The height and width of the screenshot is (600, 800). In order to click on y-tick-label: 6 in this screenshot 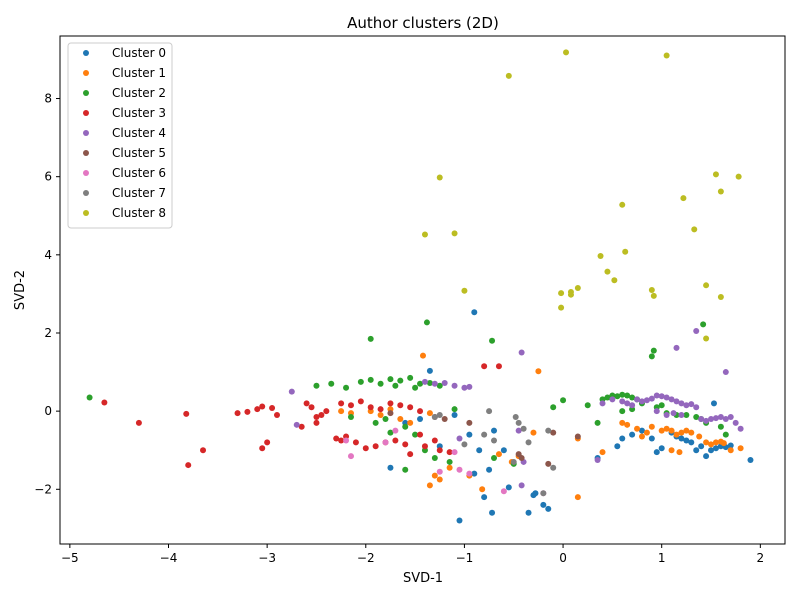, I will do `click(48, 177)`.